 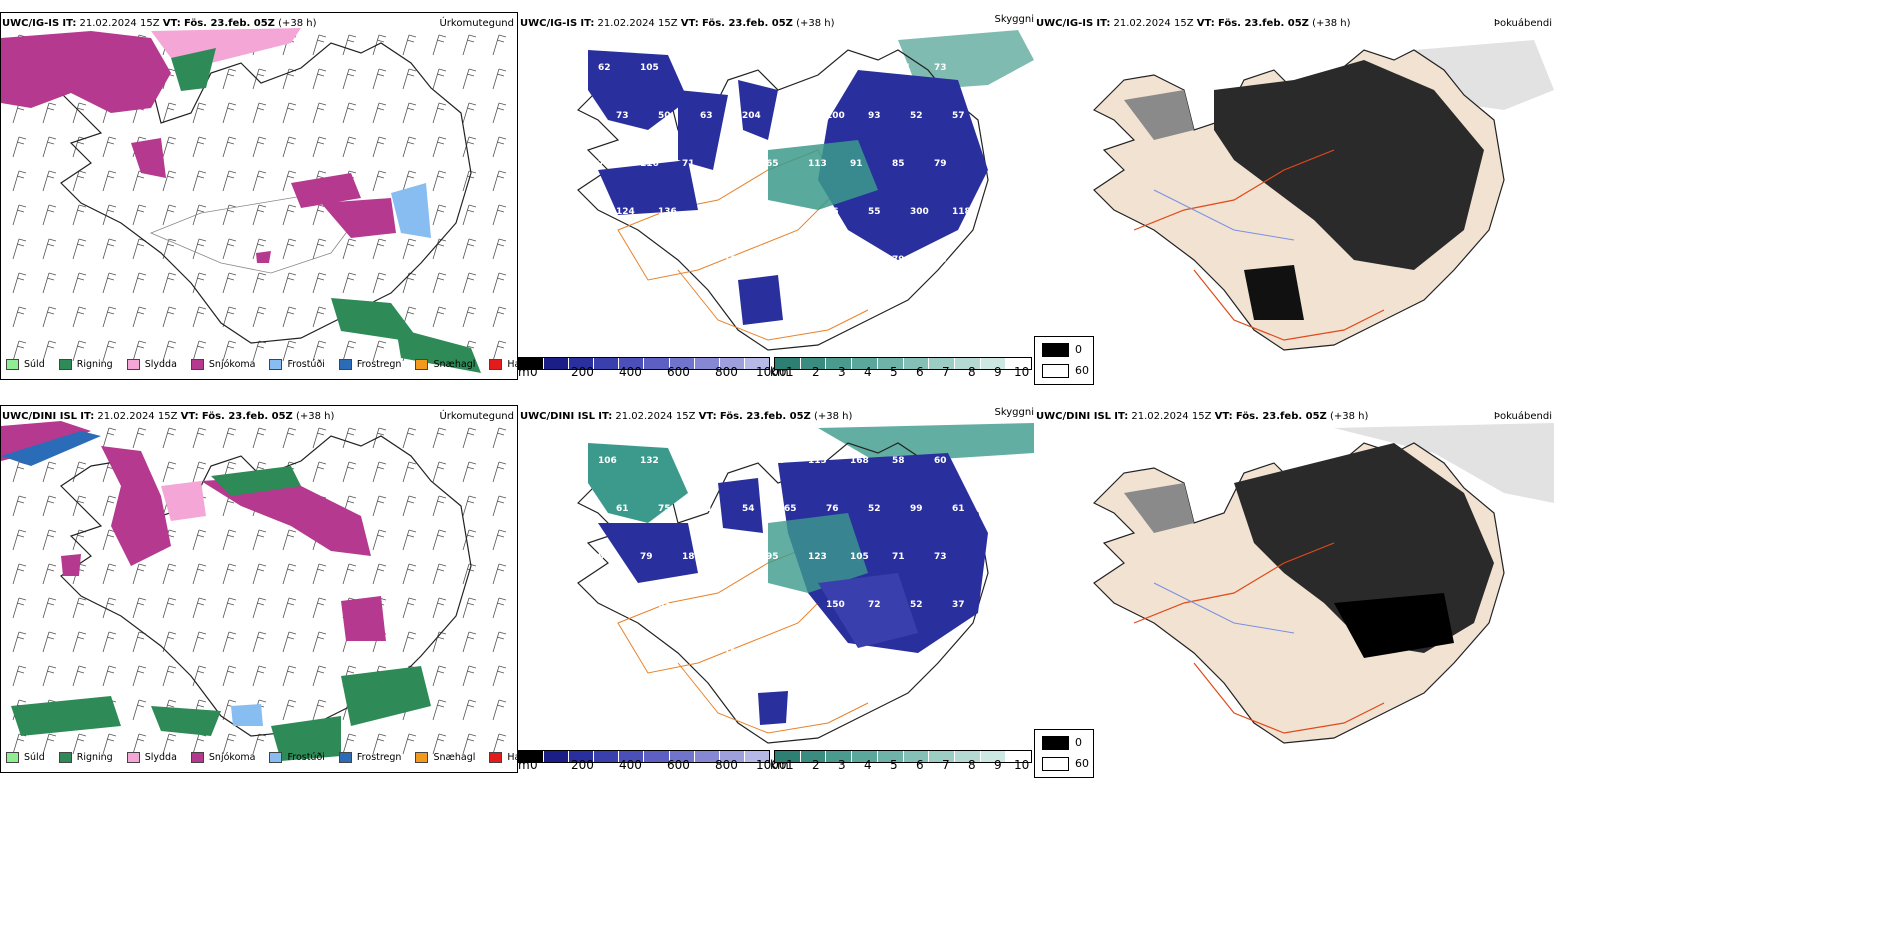 I want to click on visibility-value-label: 95, so click(x=772, y=557).